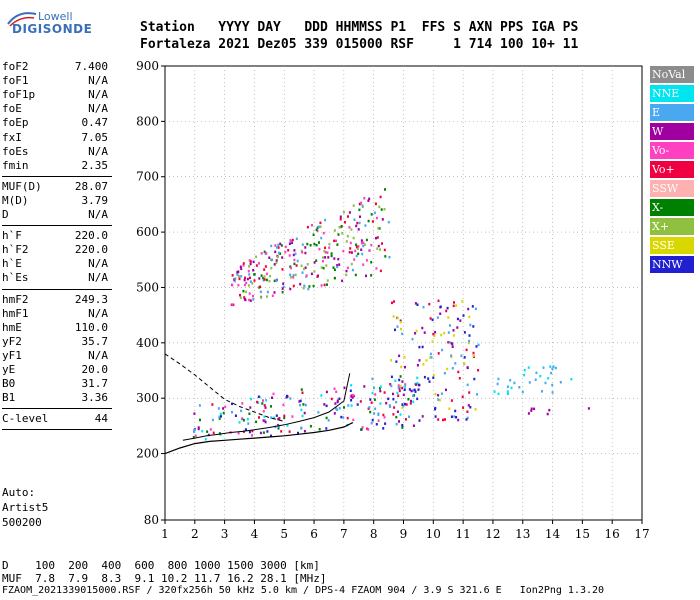 This screenshot has height=600, width=700. Describe the element at coordinates (147, 398) in the screenshot. I see `y-tick-label: 300` at that location.